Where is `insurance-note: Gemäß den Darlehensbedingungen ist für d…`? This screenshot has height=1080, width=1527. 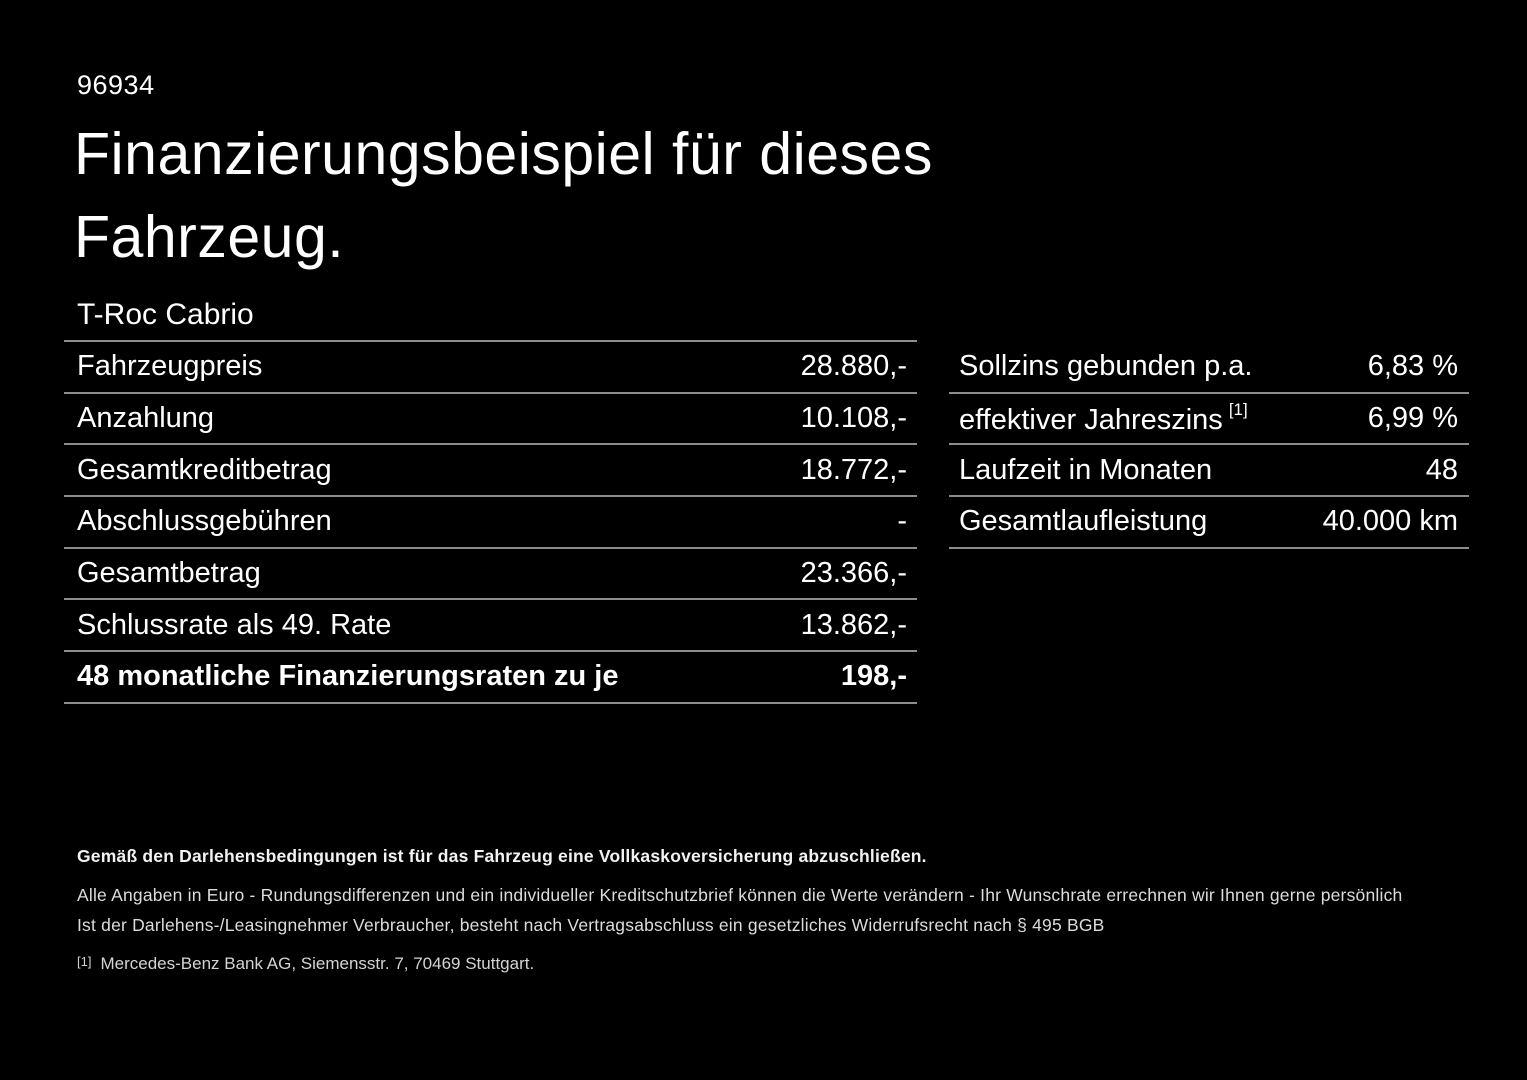
insurance-note: Gemäß den Darlehensbedingungen ist für d… is located at coordinates (502, 856).